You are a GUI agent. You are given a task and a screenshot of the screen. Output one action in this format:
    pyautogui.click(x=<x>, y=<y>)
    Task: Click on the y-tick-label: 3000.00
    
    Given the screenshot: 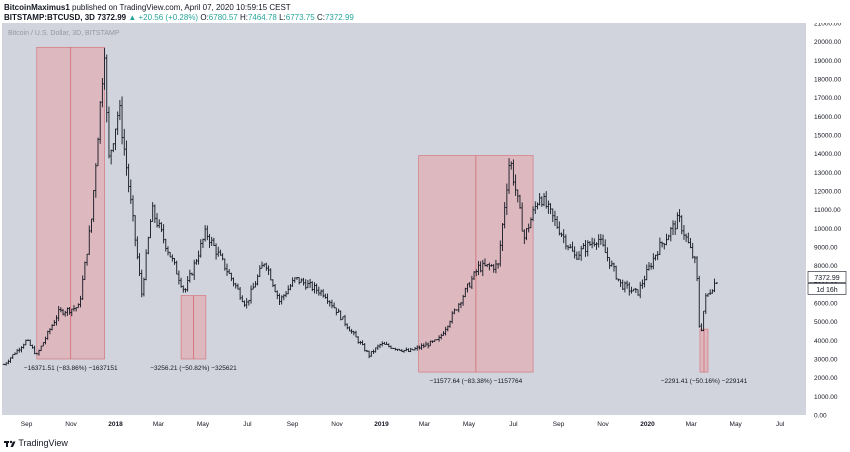 What is the action you would take?
    pyautogui.click(x=826, y=360)
    